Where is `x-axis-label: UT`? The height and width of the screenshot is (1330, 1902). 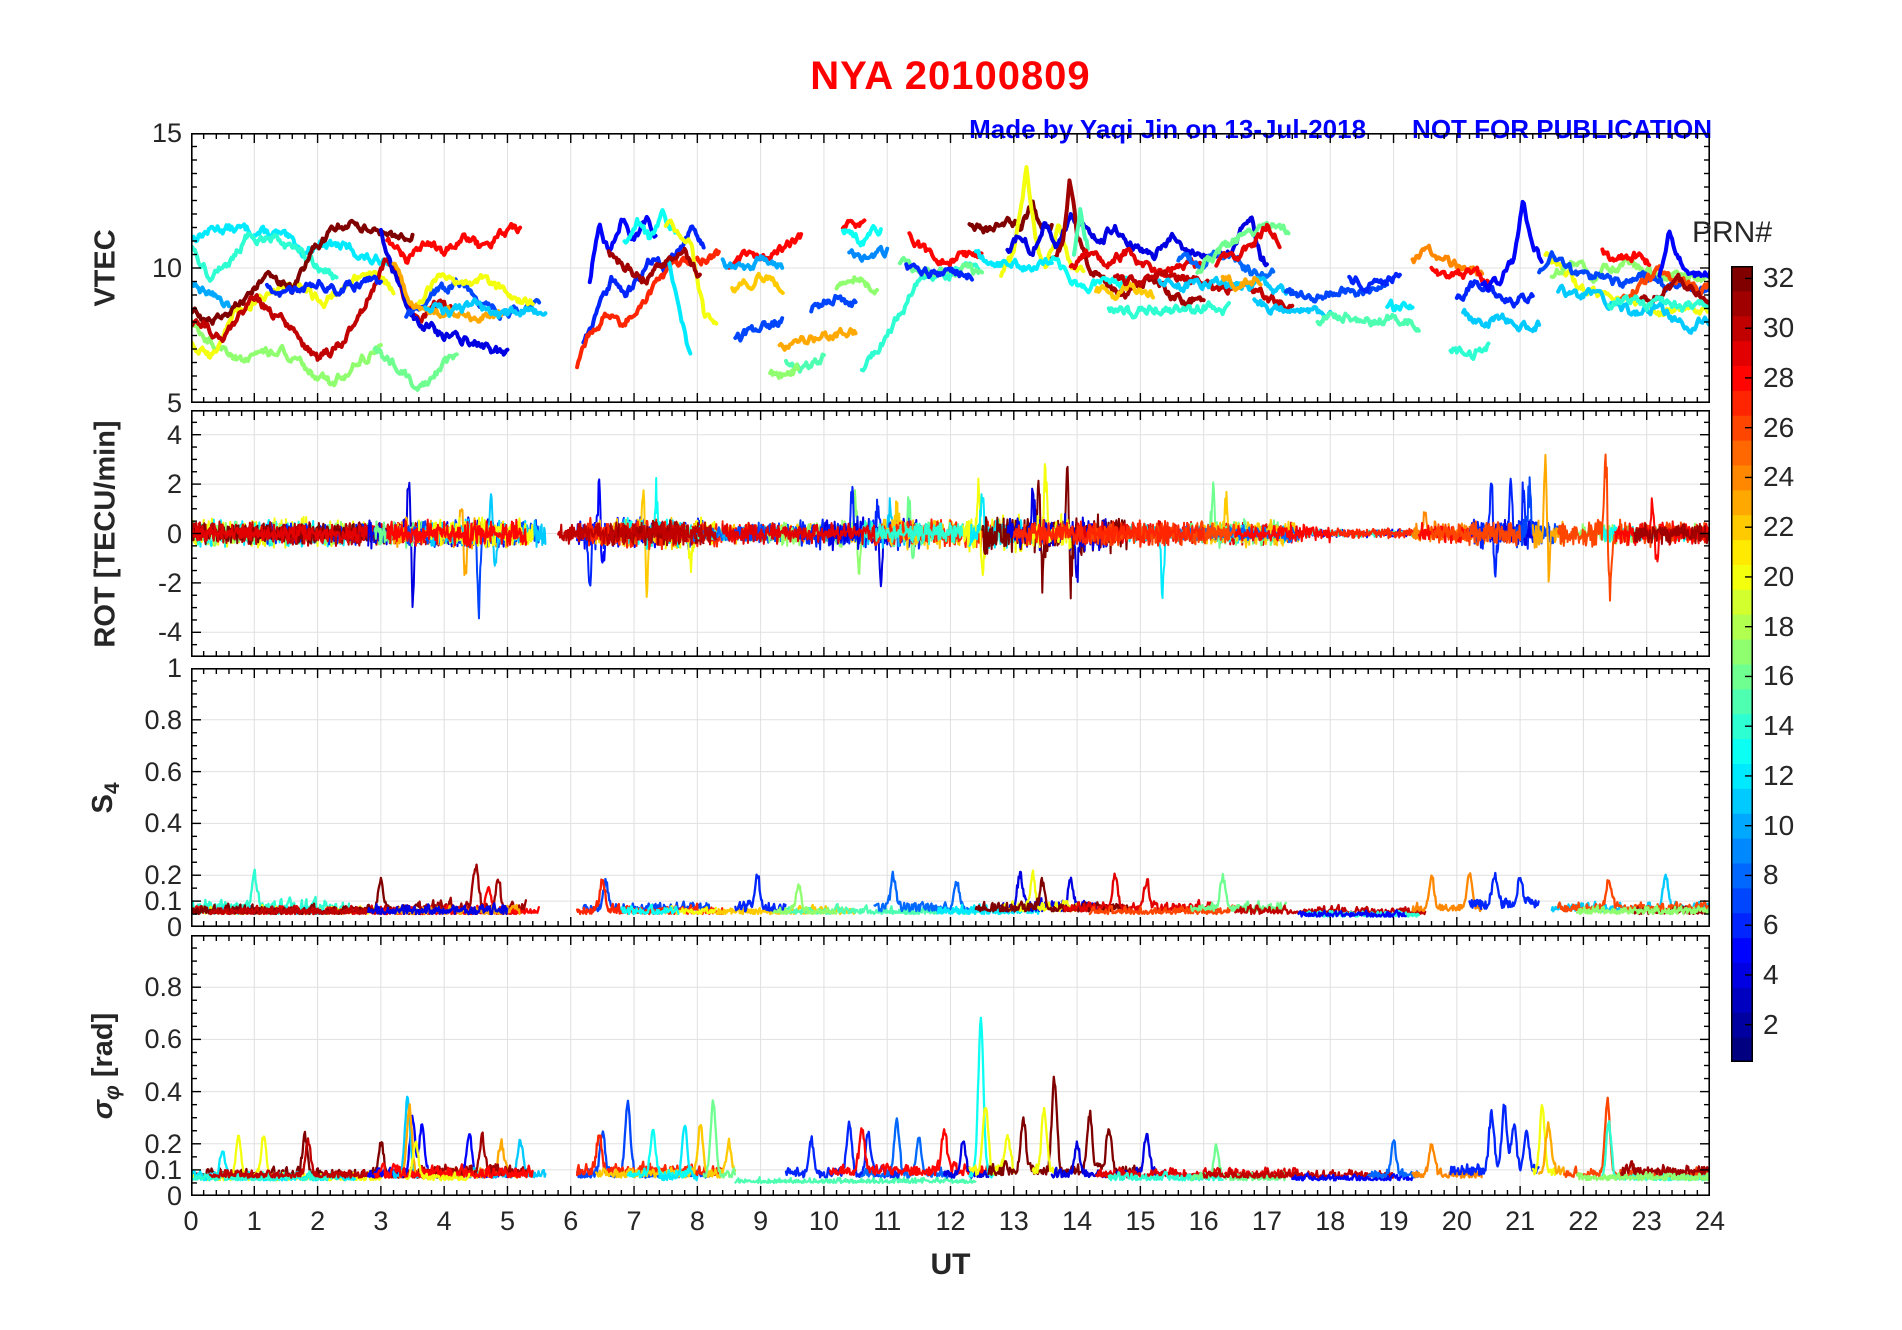 x-axis-label: UT is located at coordinates (950, 1264).